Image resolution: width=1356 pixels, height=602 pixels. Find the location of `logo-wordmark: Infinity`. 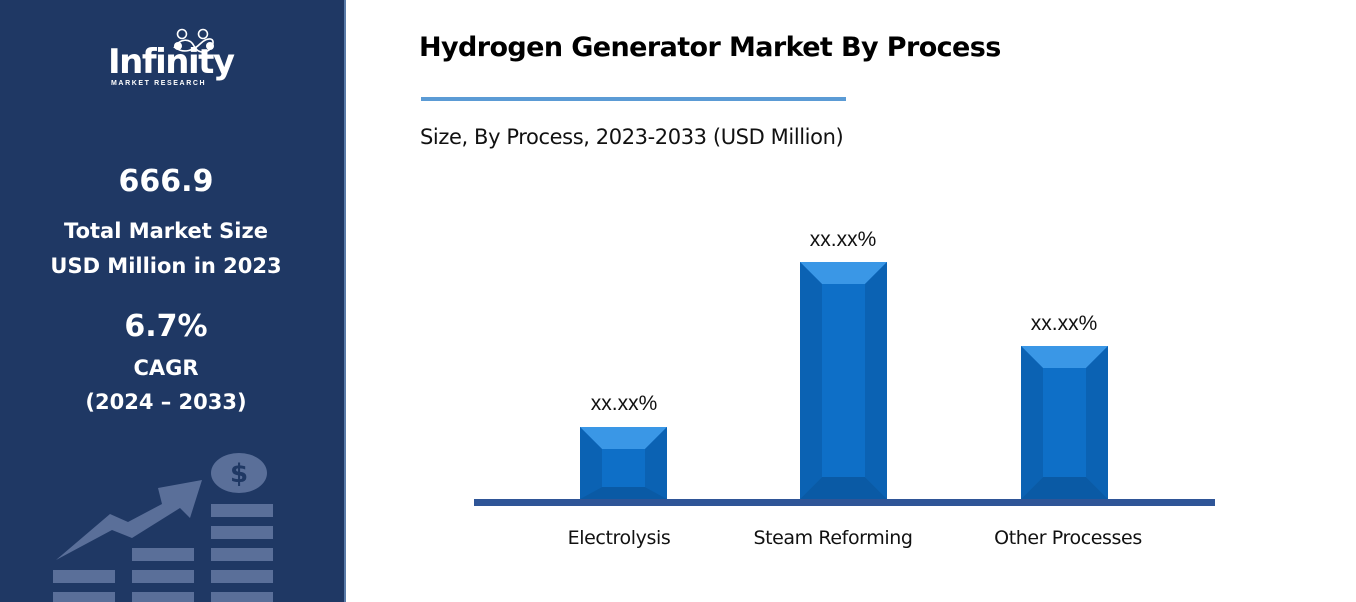

logo-wordmark: Infinity is located at coordinates (171, 62).